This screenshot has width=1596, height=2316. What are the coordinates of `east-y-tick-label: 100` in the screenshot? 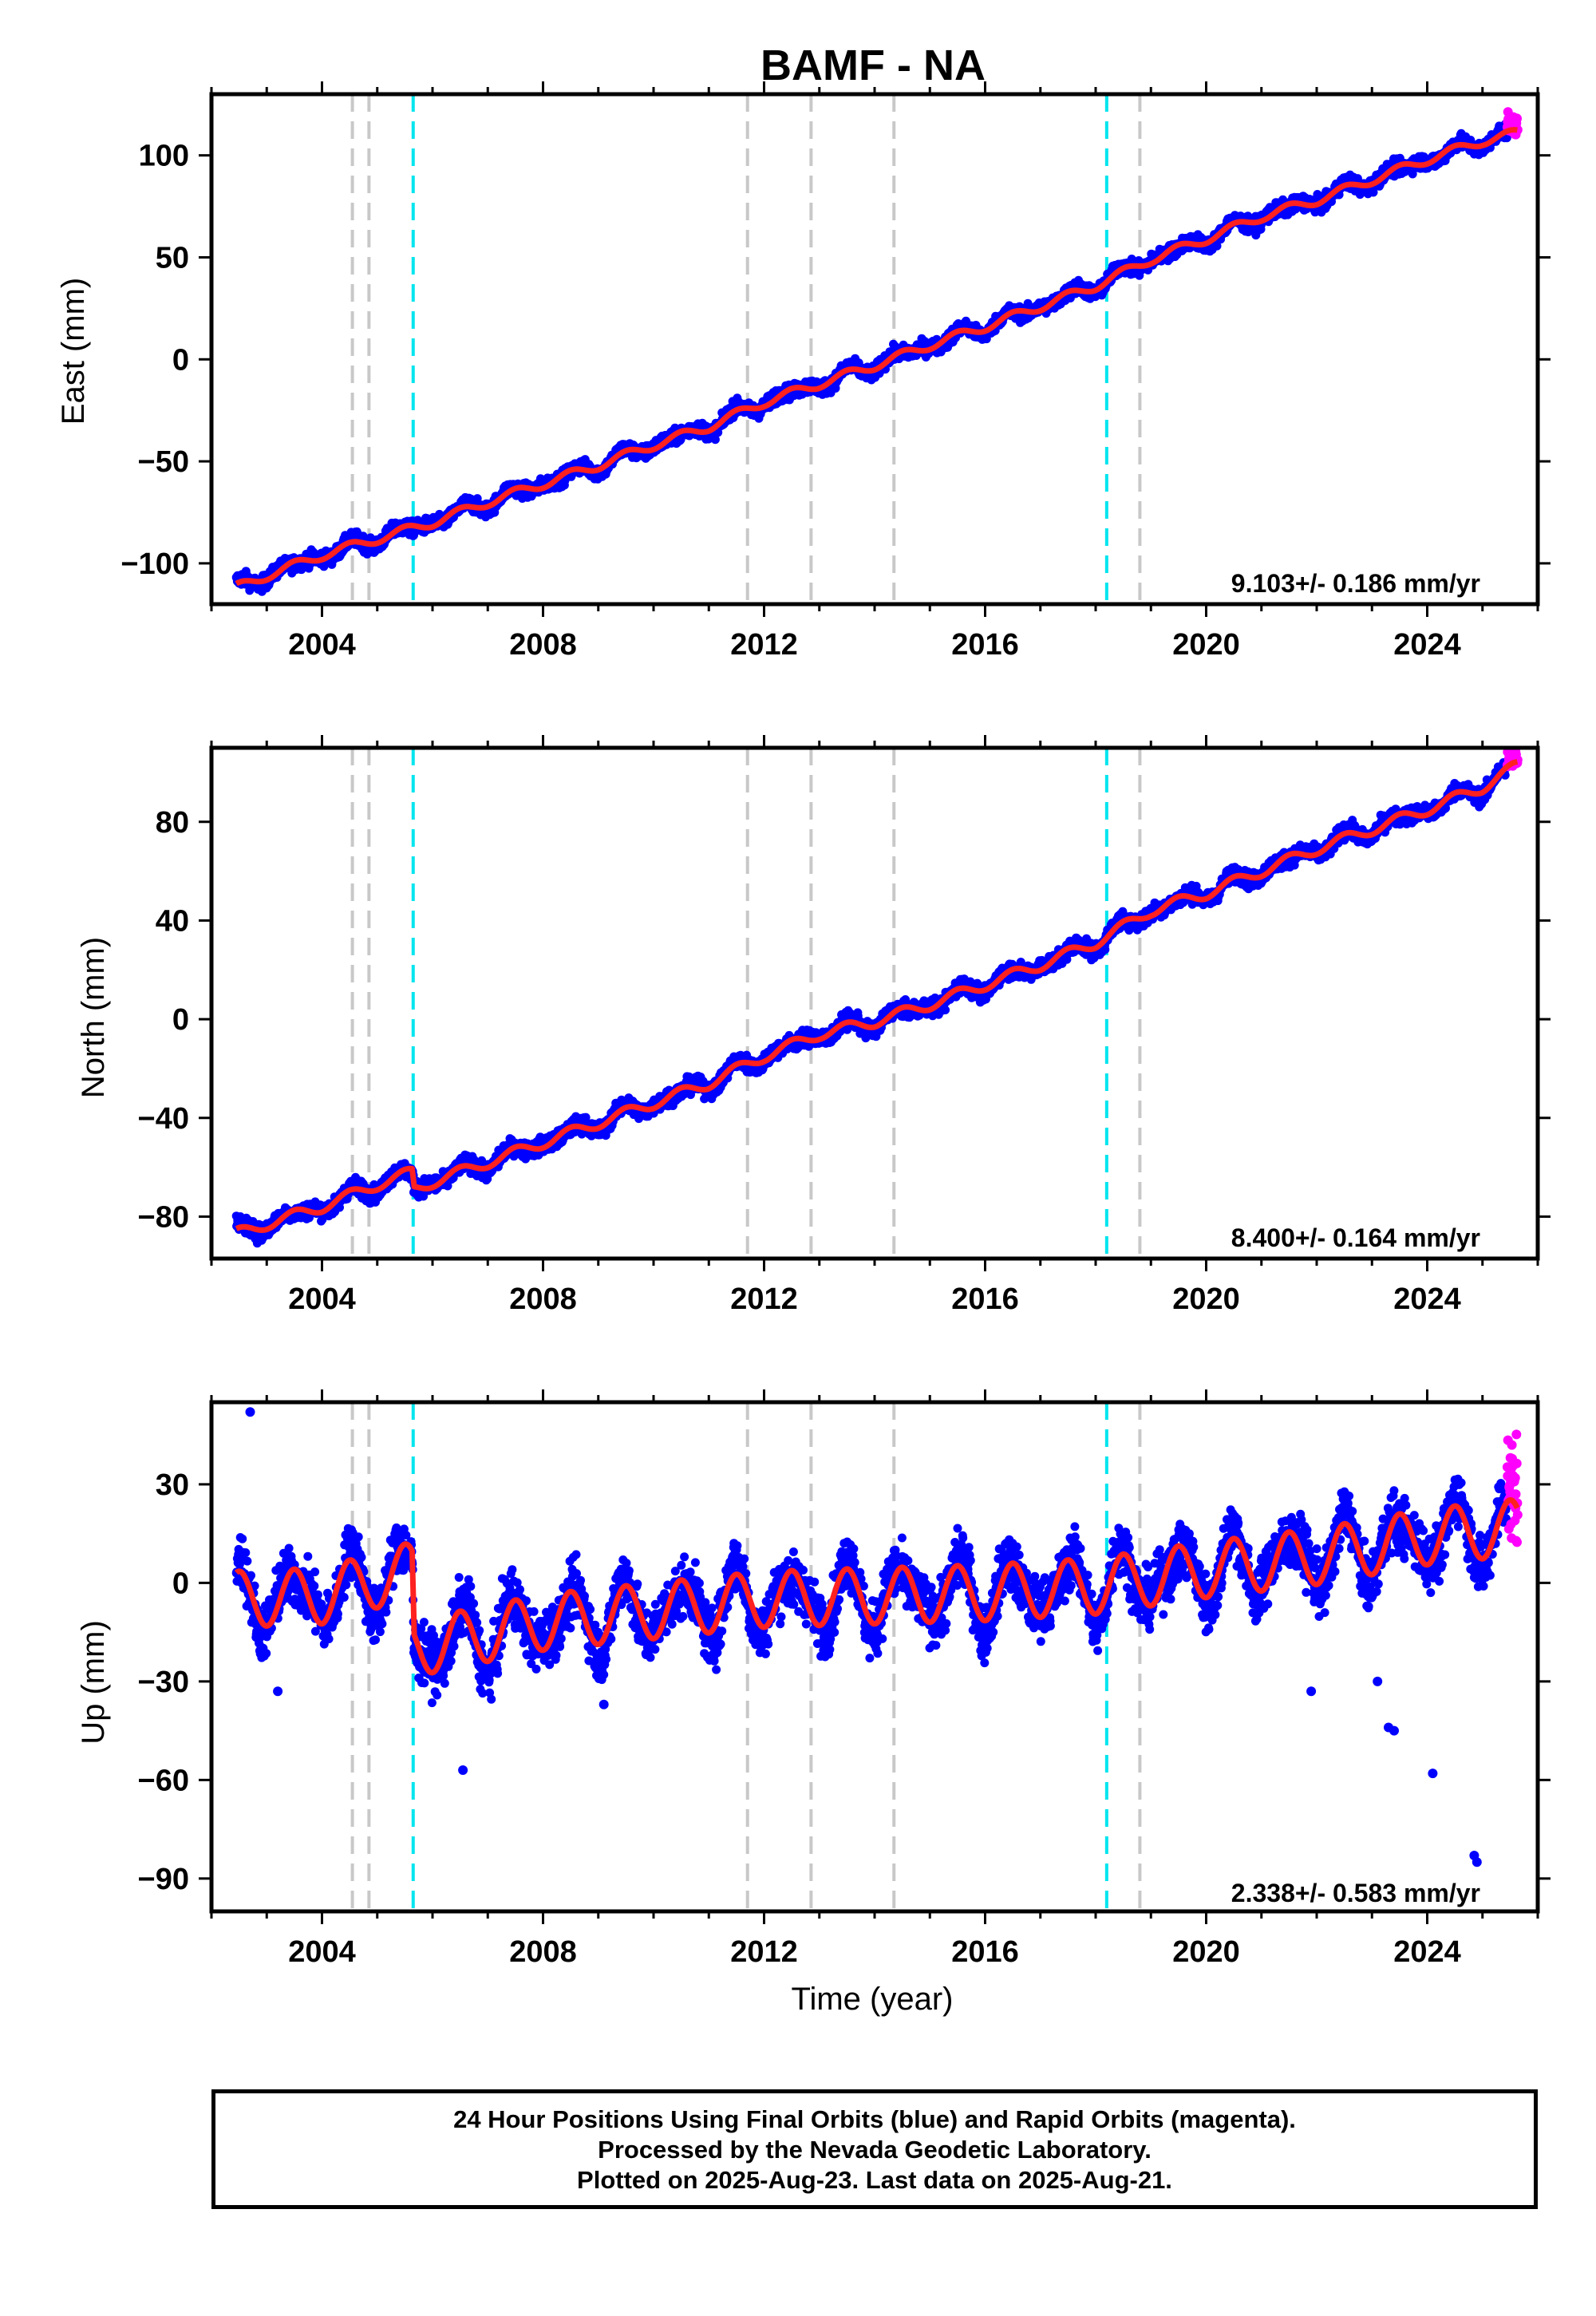 It's located at (164, 156).